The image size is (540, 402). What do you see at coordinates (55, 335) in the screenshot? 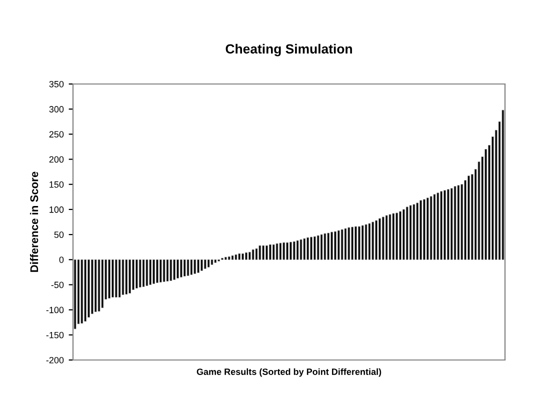
I see `y-tick-label: -150` at bounding box center [55, 335].